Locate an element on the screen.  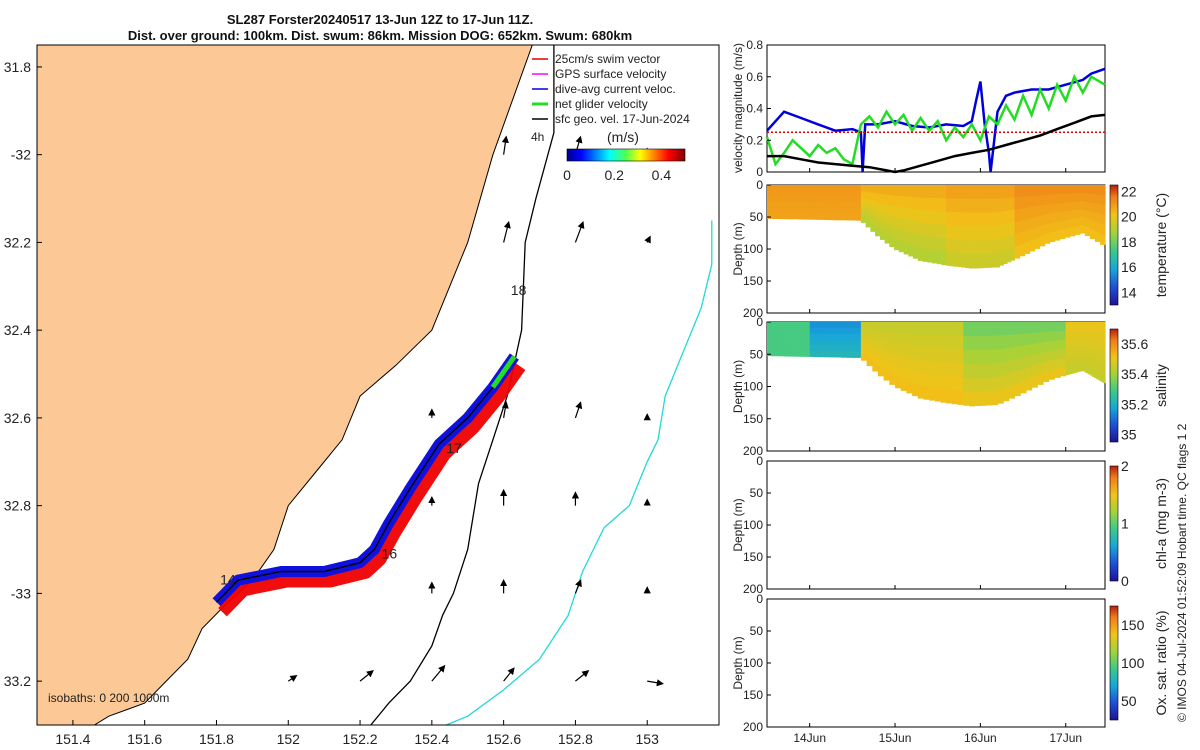
colorbar-chl-a is located at coordinates (1114, 523).